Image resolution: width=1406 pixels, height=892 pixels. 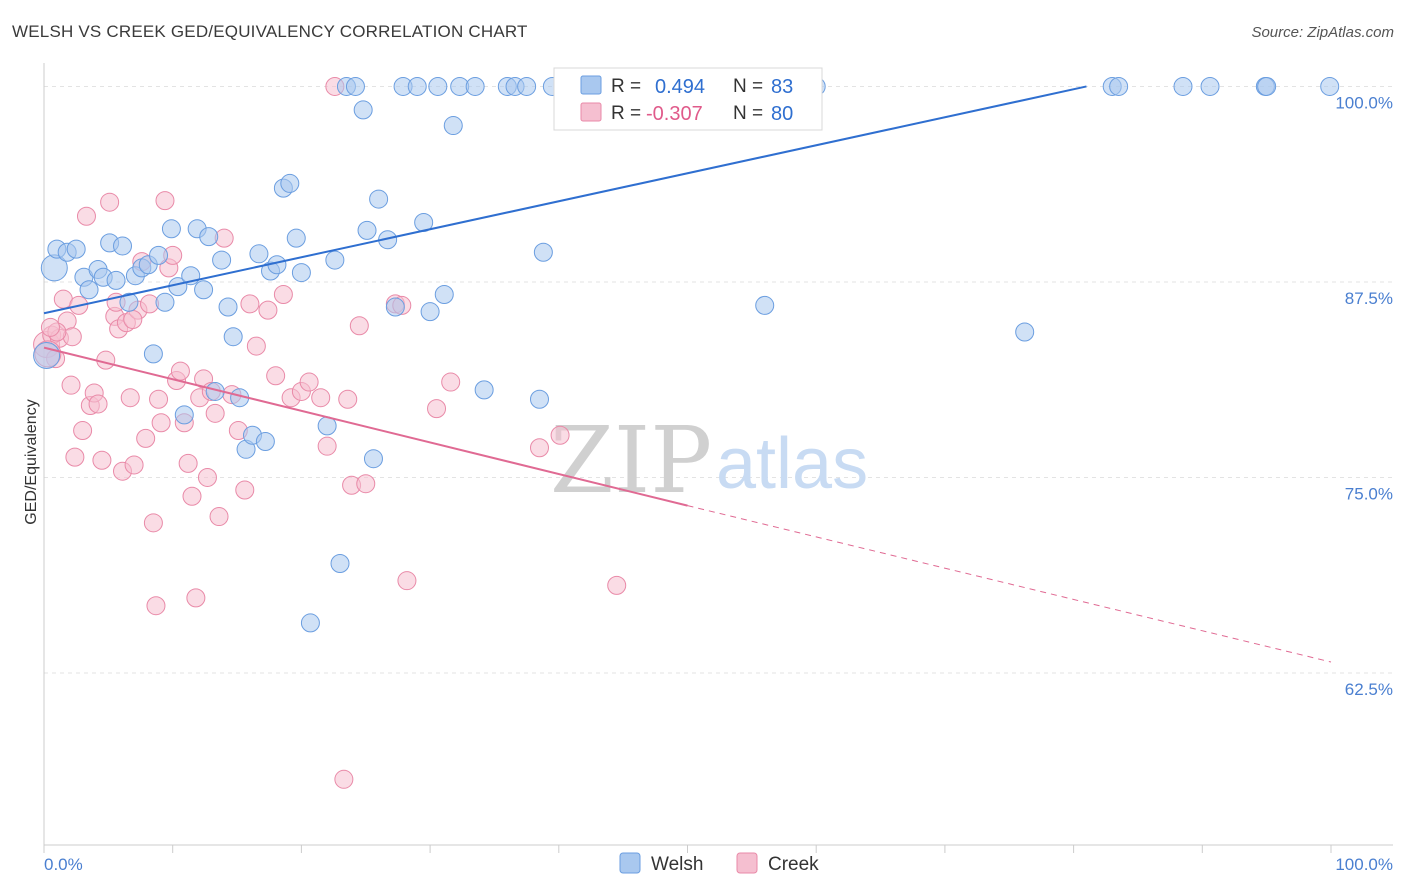 I want to click on x-tick-label-max: 100.0%, so click(x=1364, y=864).